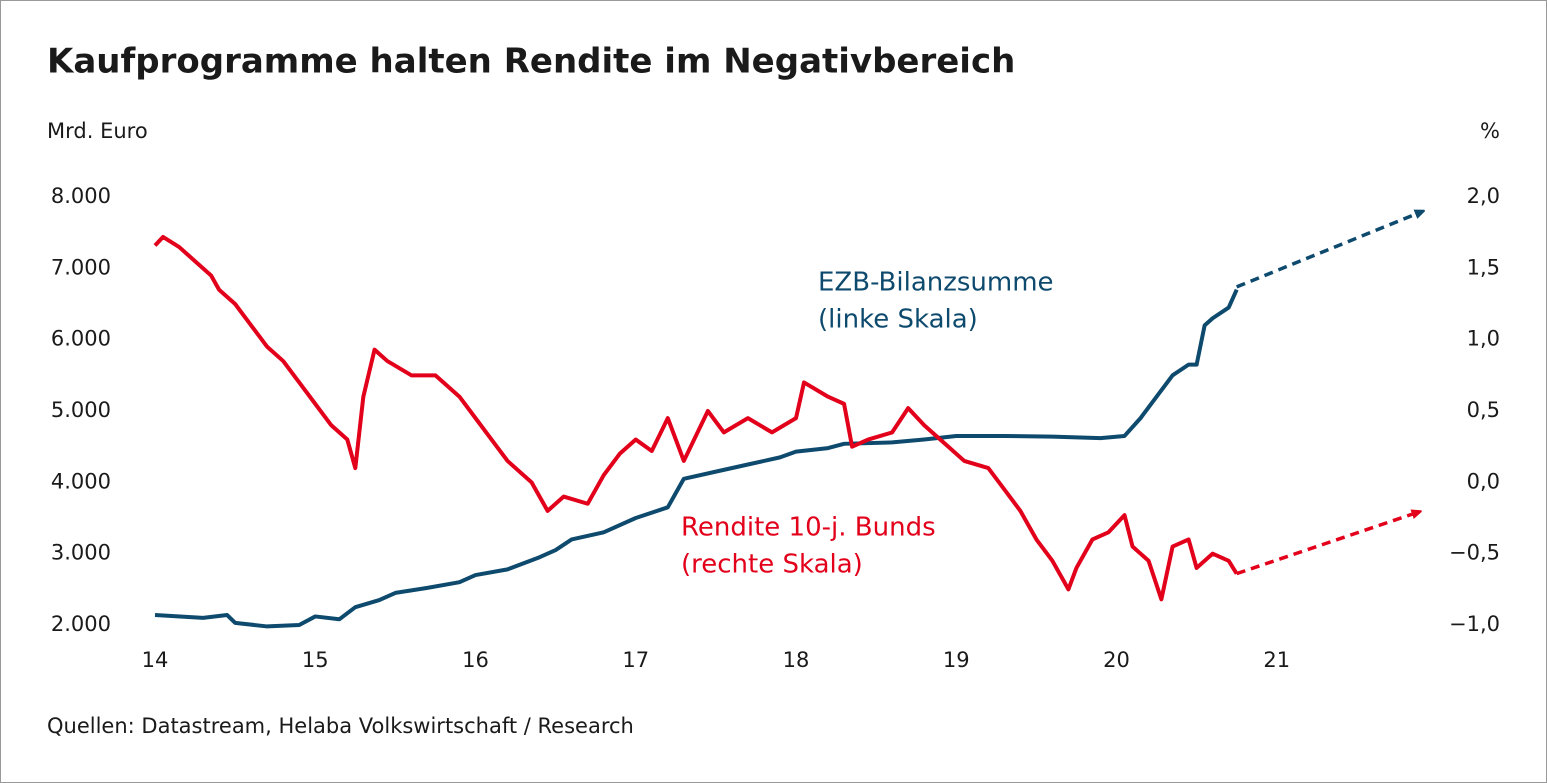 The height and width of the screenshot is (783, 1547). I want to click on y-tick-label: 7.000, so click(81, 267).